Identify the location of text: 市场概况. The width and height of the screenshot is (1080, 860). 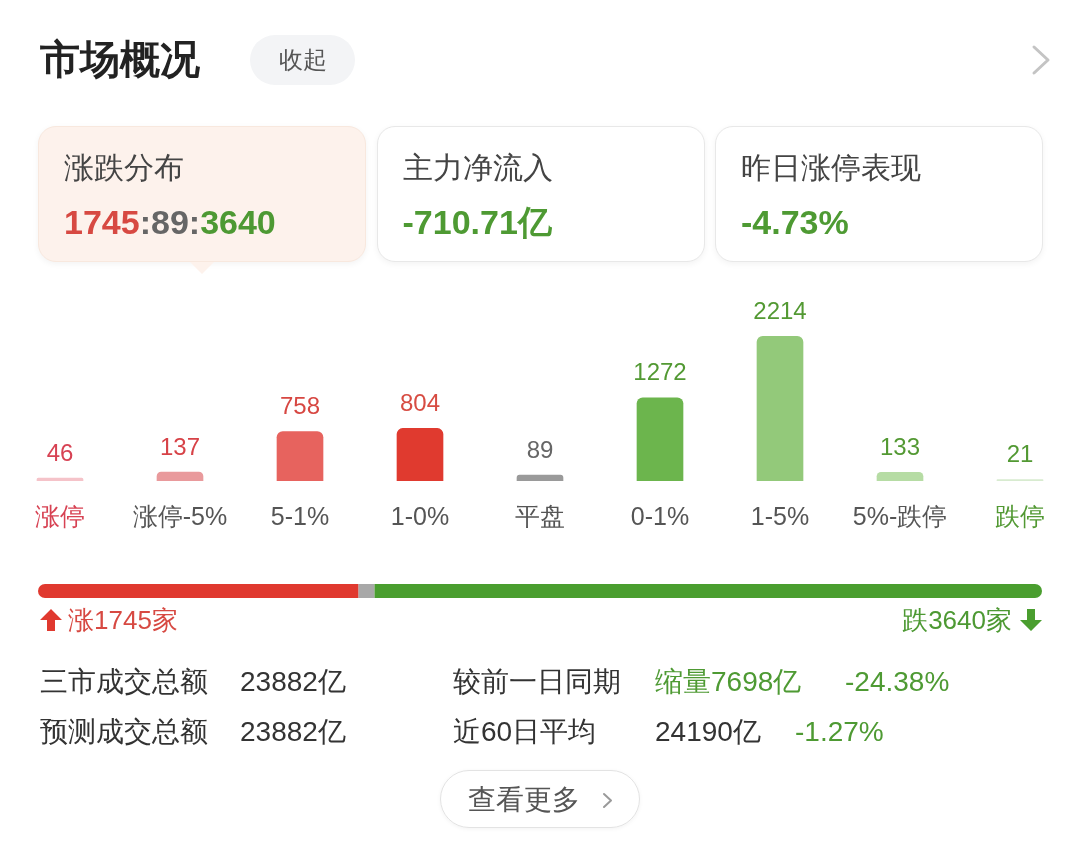
(120, 59).